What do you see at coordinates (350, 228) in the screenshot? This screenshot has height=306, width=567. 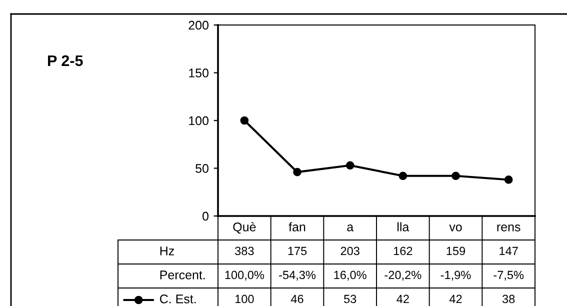 I see `x-tick-label: a` at bounding box center [350, 228].